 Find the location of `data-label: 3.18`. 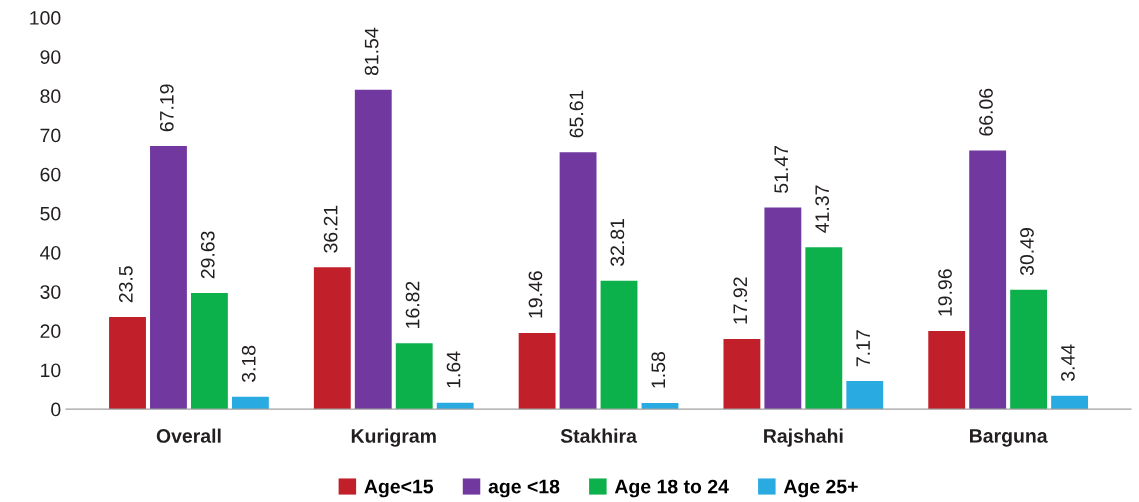

data-label: 3.18 is located at coordinates (248, 364).